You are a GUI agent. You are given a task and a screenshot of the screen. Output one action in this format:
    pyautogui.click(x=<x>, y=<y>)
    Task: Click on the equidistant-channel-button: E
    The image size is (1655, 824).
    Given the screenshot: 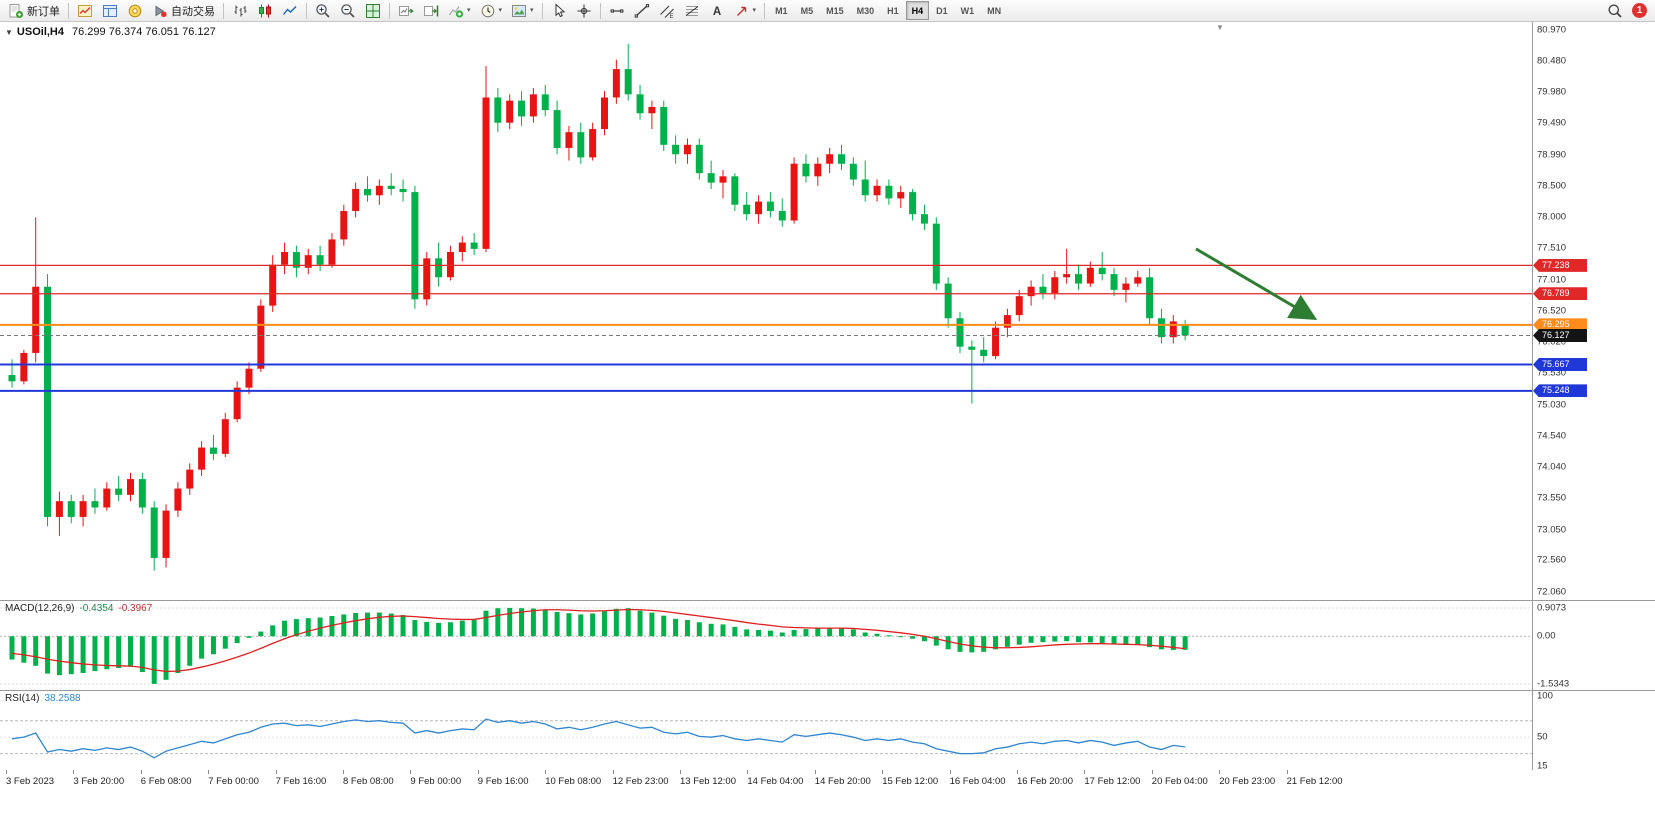 What is the action you would take?
    pyautogui.click(x=667, y=10)
    